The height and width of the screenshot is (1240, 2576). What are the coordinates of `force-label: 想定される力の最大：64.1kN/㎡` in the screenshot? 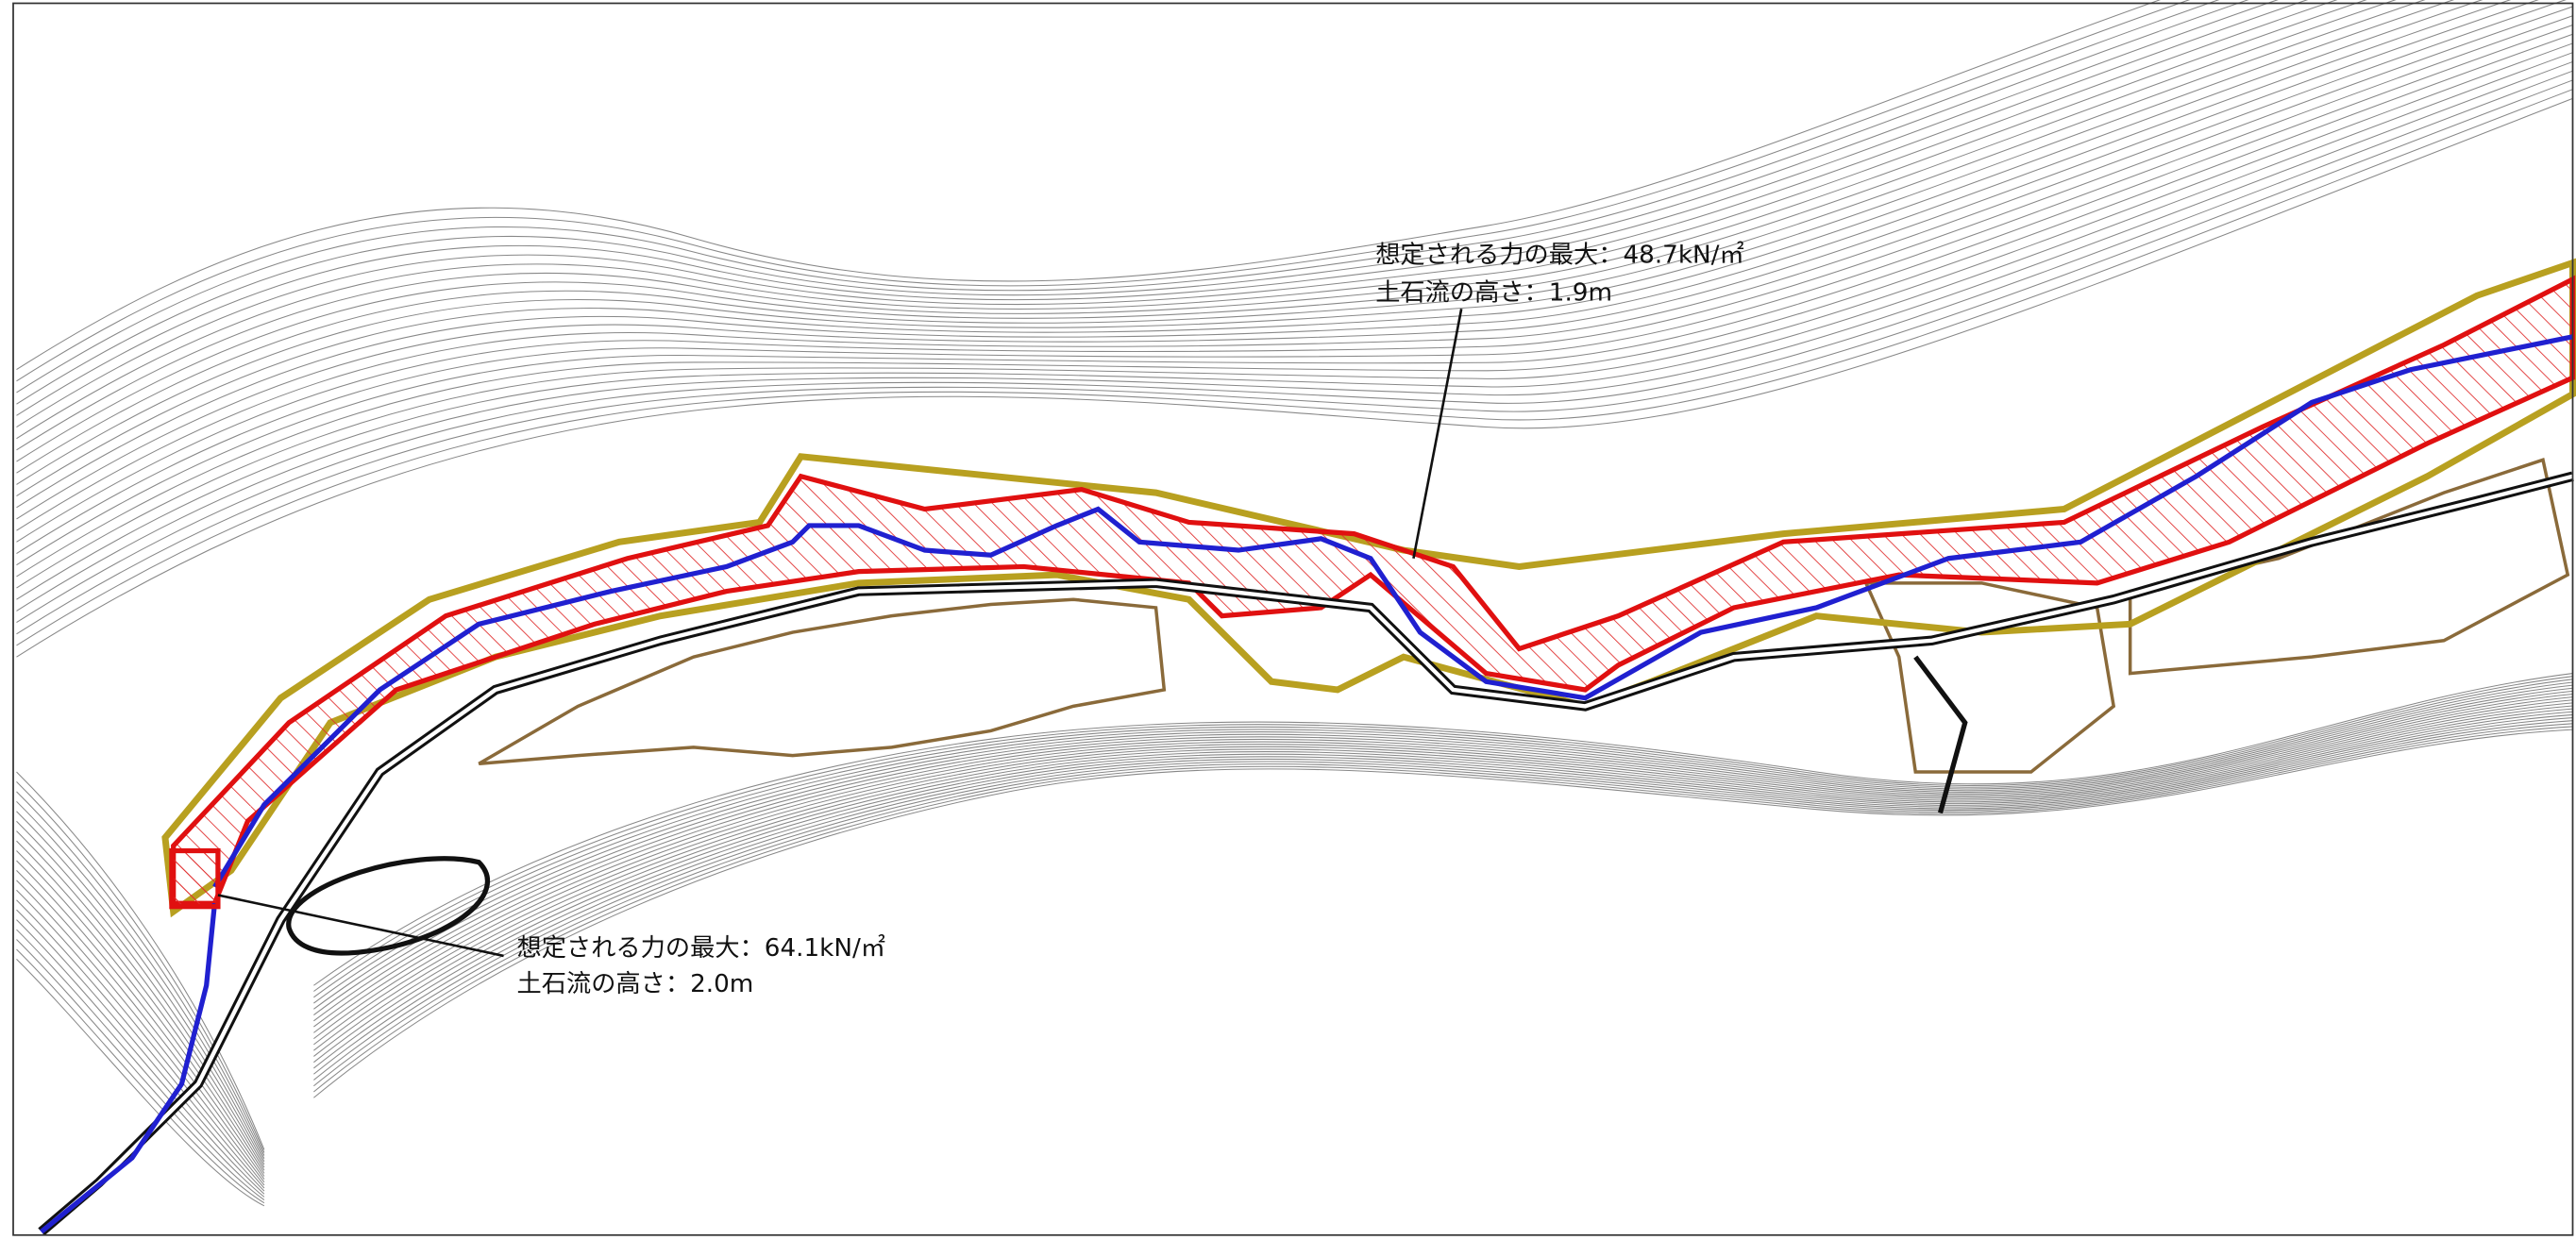 It's located at (701, 948).